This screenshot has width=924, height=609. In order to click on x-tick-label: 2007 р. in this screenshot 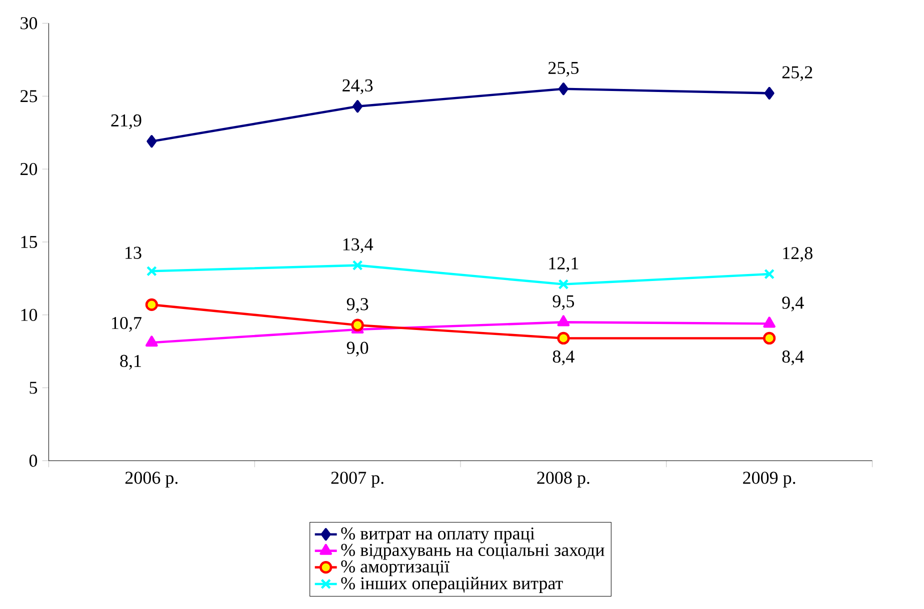, I will do `click(357, 480)`.